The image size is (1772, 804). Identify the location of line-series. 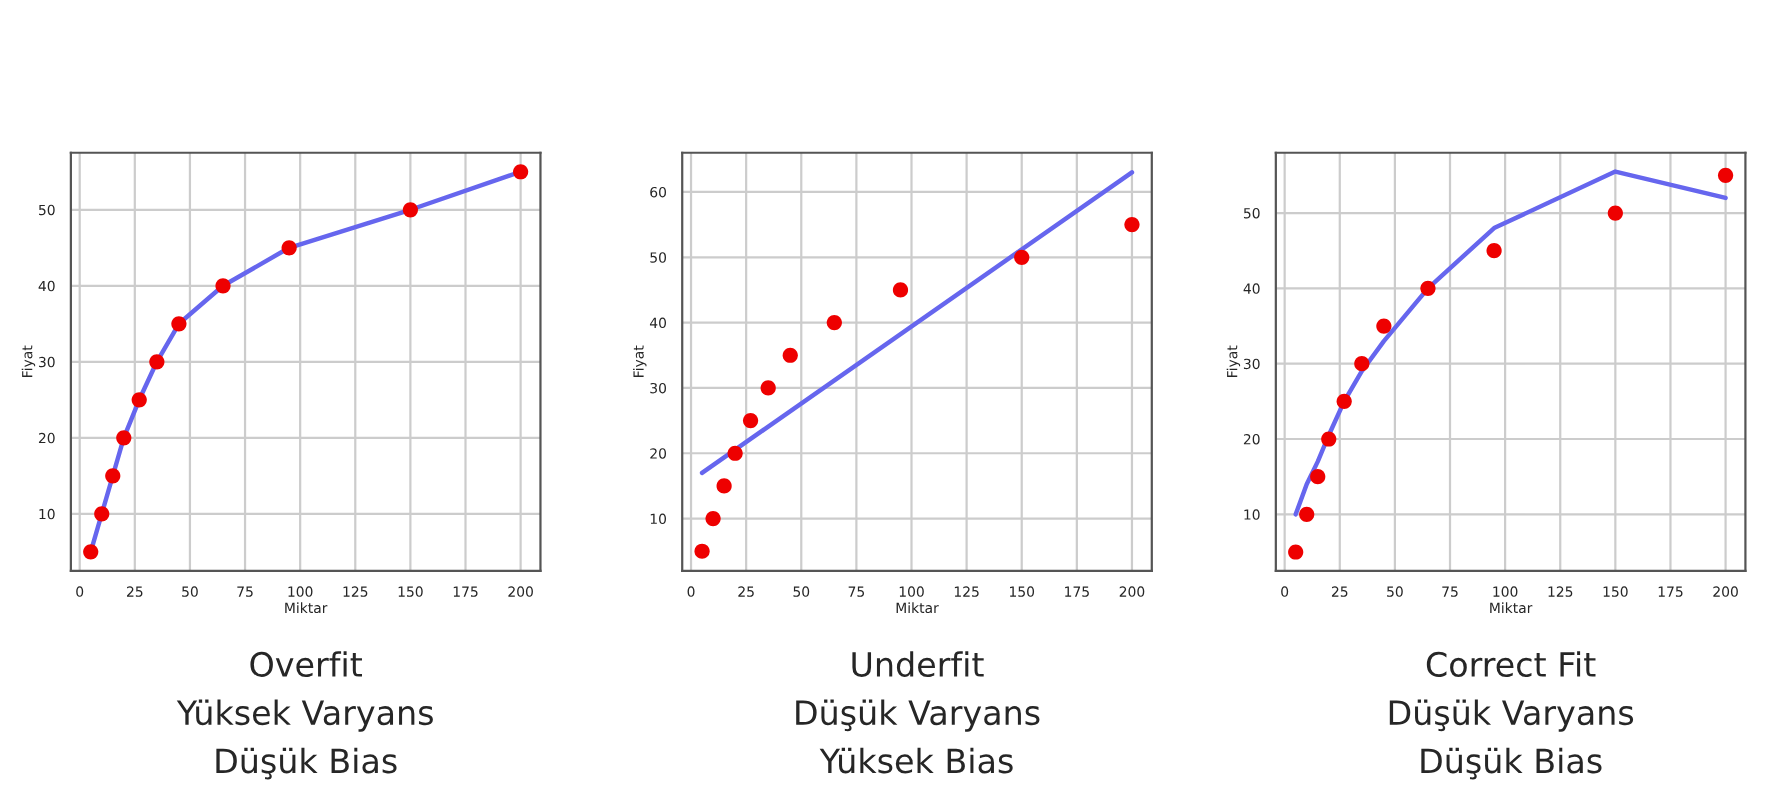
(1510, 343).